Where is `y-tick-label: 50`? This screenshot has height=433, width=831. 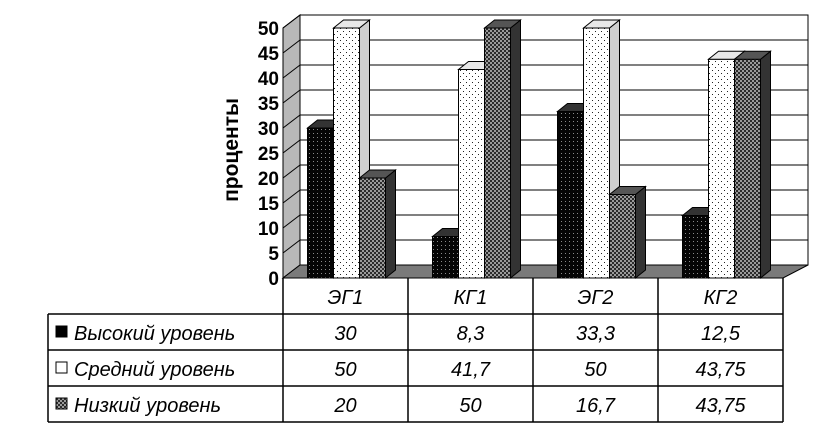 y-tick-label: 50 is located at coordinates (268, 29).